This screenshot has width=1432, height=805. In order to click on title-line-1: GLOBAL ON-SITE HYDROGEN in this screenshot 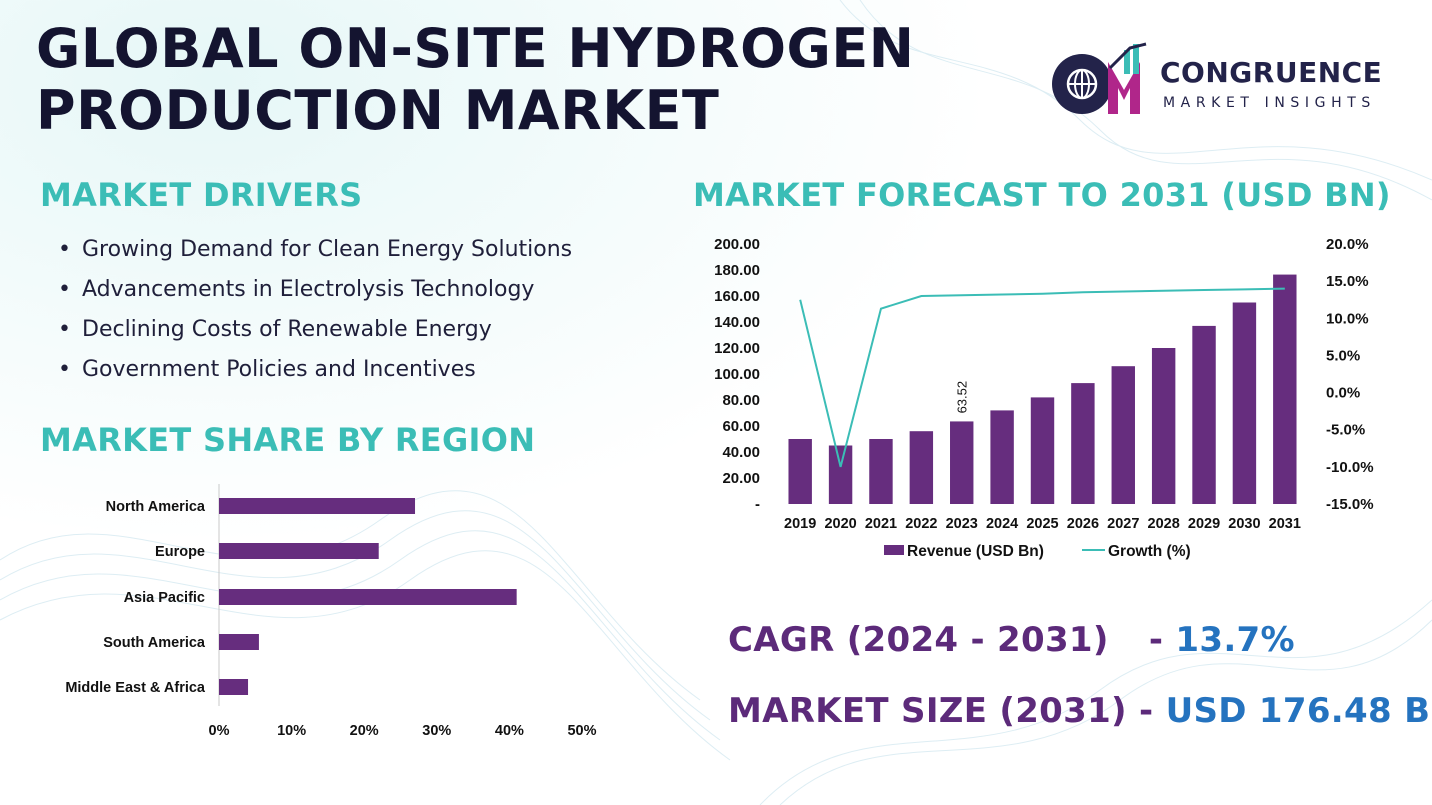, I will do `click(475, 48)`.